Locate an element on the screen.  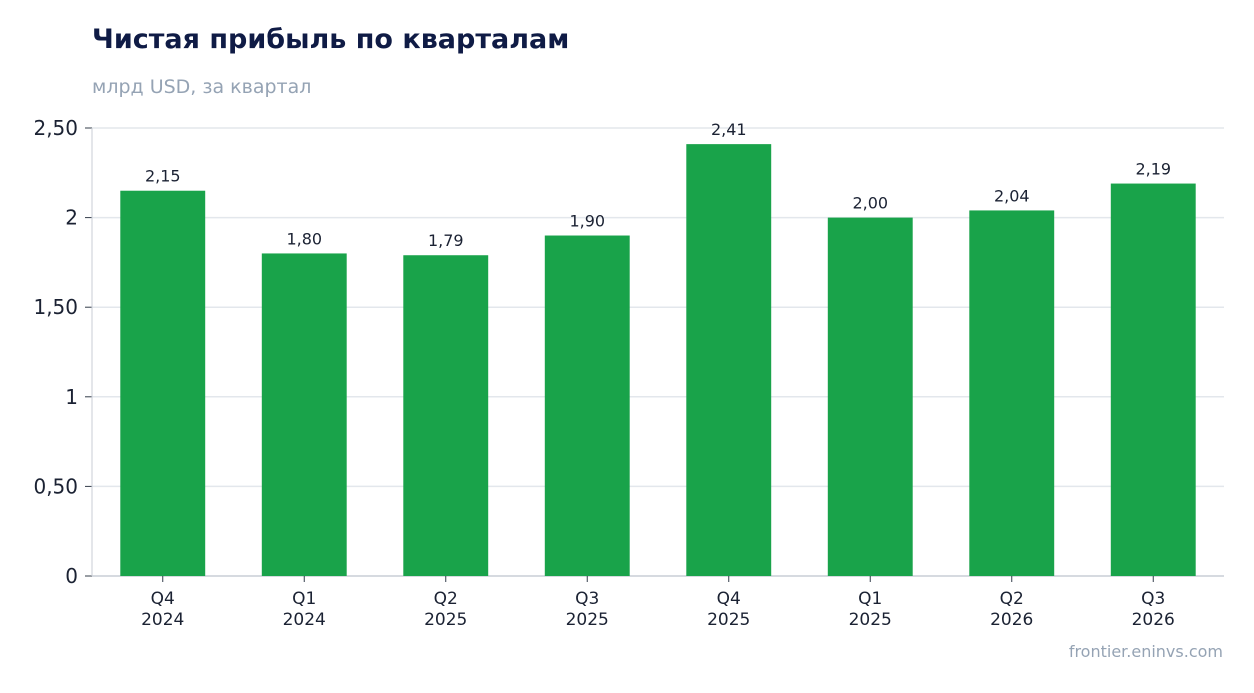
bar-value-label: 2,04 is located at coordinates (1012, 195).